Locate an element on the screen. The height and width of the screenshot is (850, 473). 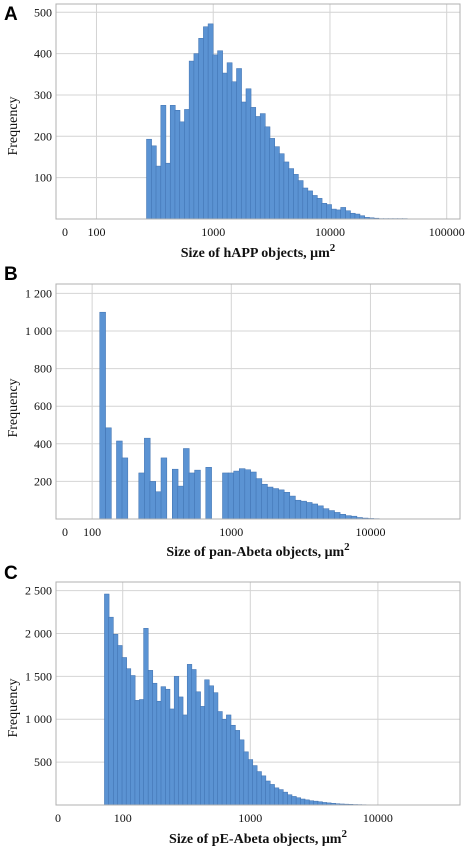
y-tick-label: 400 is located at coordinates (43, 54).